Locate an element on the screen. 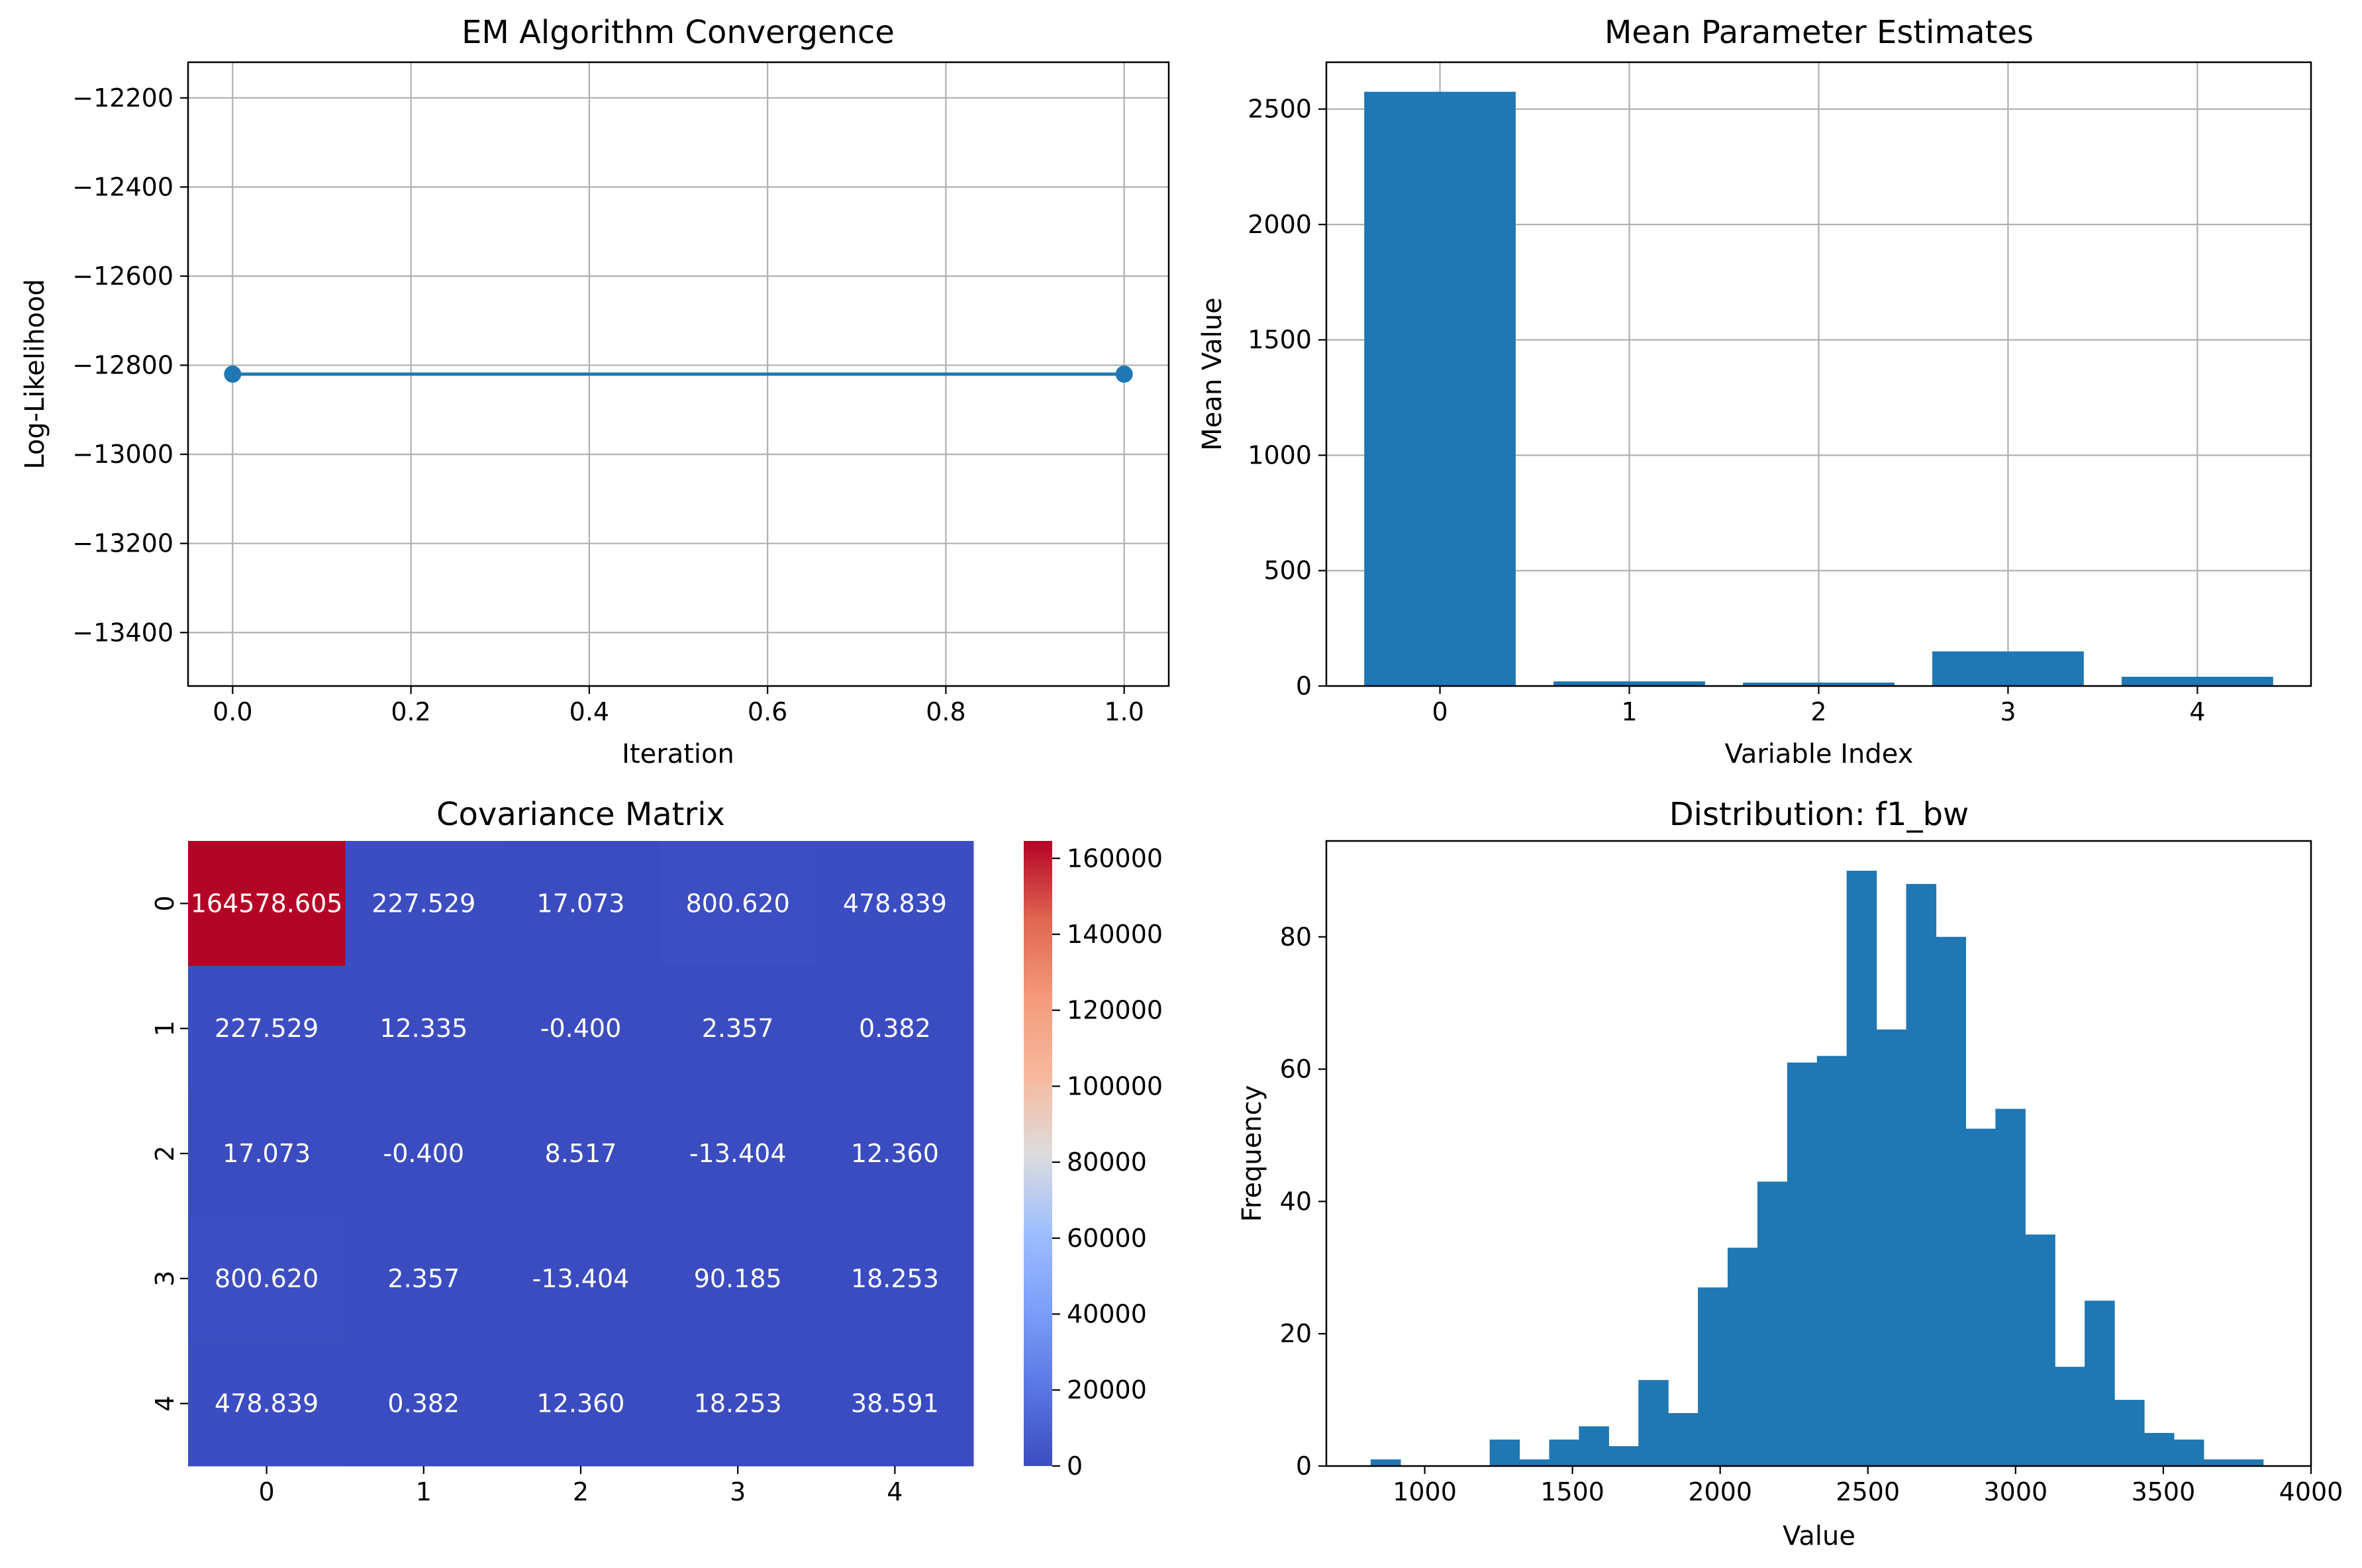  x-axis-label: Value is located at coordinates (1819, 1536).